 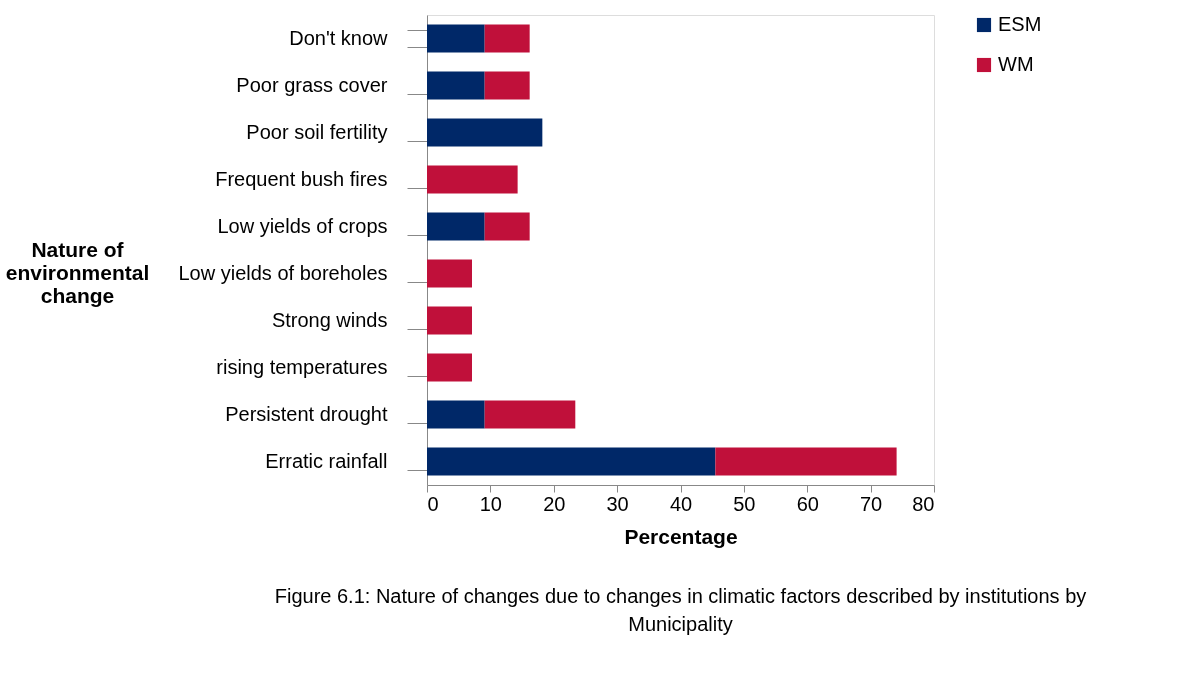 I want to click on x-tick-label: 10, so click(x=490, y=503).